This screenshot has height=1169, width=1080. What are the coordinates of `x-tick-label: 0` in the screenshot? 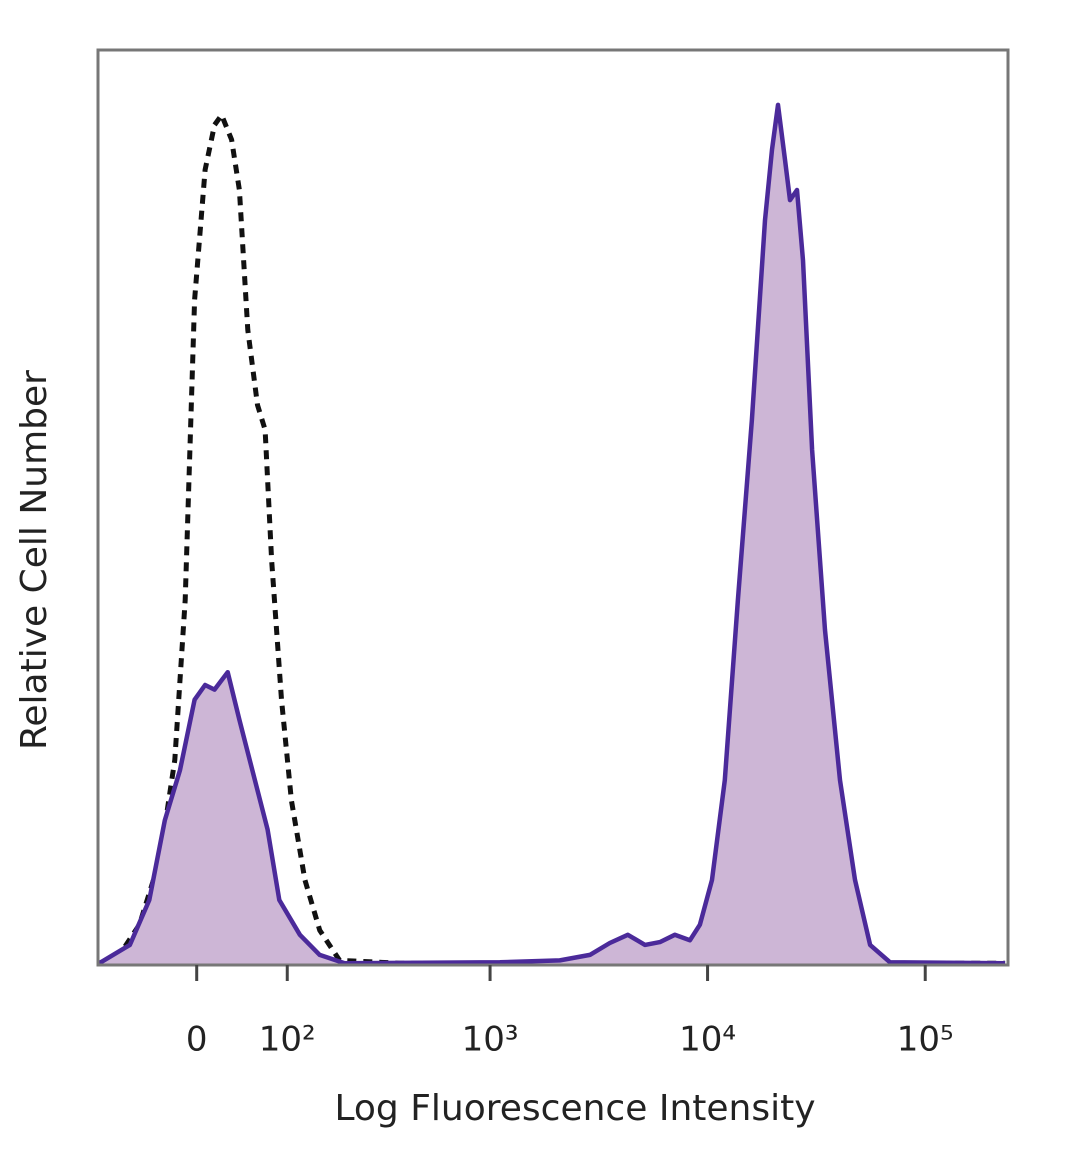 It's located at (197, 1040).